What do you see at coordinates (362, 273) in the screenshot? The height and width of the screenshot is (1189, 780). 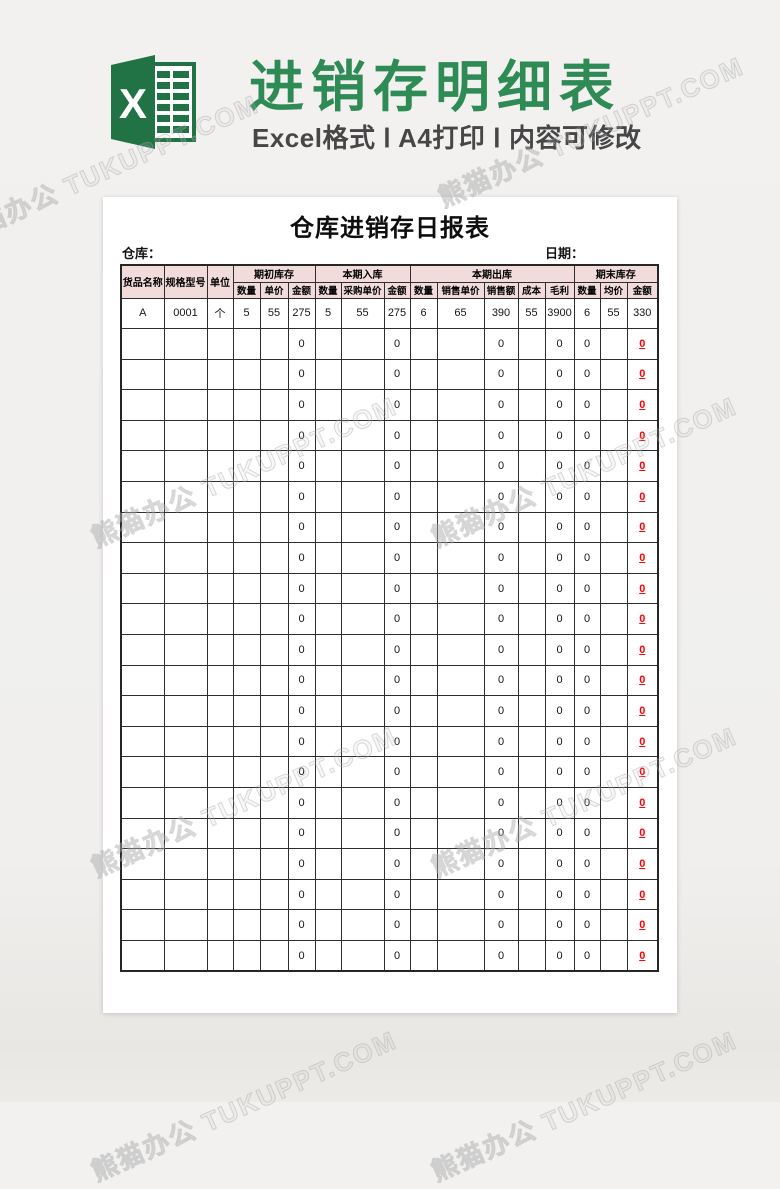 I see `column-group-header: 本期入库` at bounding box center [362, 273].